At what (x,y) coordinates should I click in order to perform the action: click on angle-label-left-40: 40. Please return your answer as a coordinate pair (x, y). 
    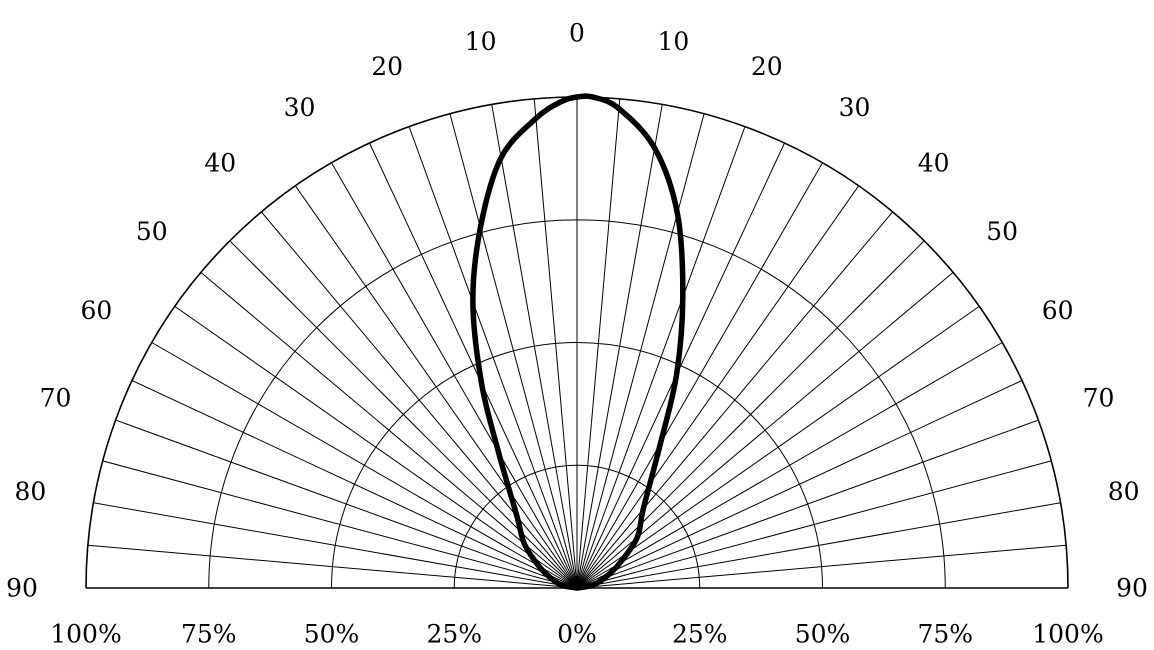
    Looking at the image, I should click on (220, 162).